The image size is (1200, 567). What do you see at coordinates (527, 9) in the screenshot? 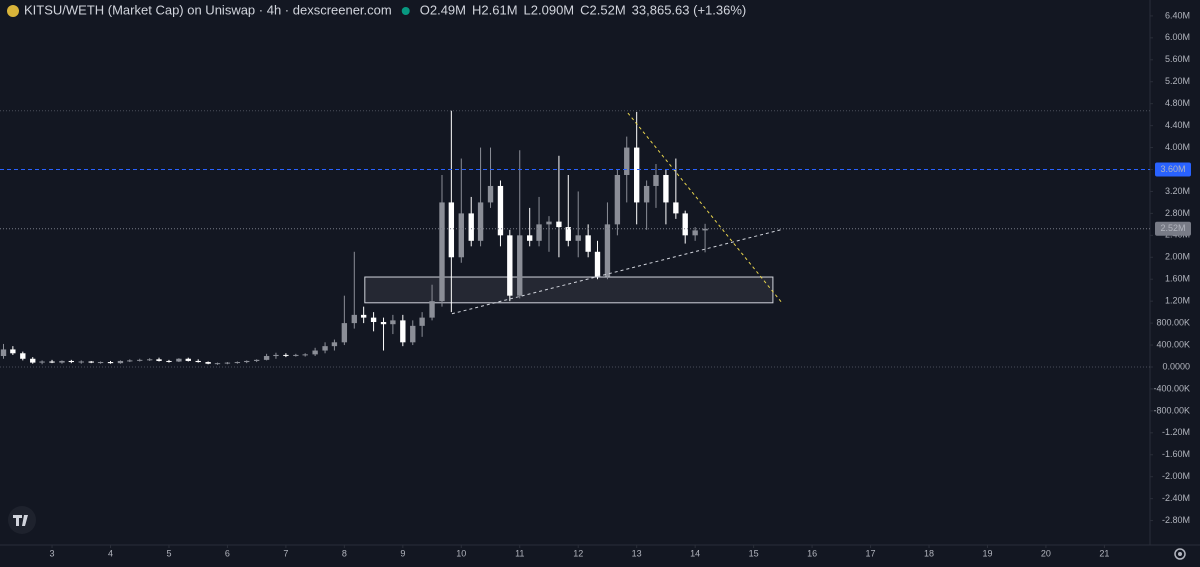
I see `ohlc-key: L` at bounding box center [527, 9].